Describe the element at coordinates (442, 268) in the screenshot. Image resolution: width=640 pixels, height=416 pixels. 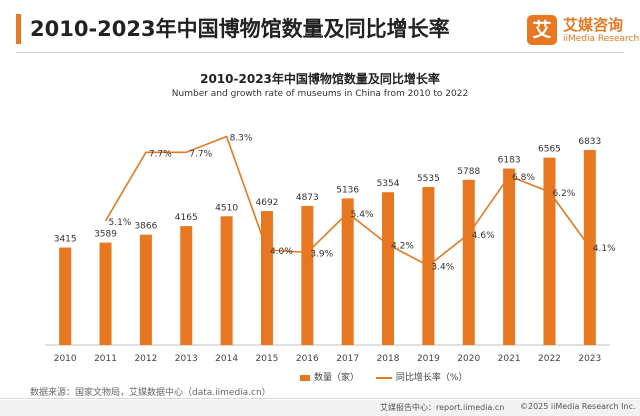
I see `growth-rate-label: 3.4%` at that location.